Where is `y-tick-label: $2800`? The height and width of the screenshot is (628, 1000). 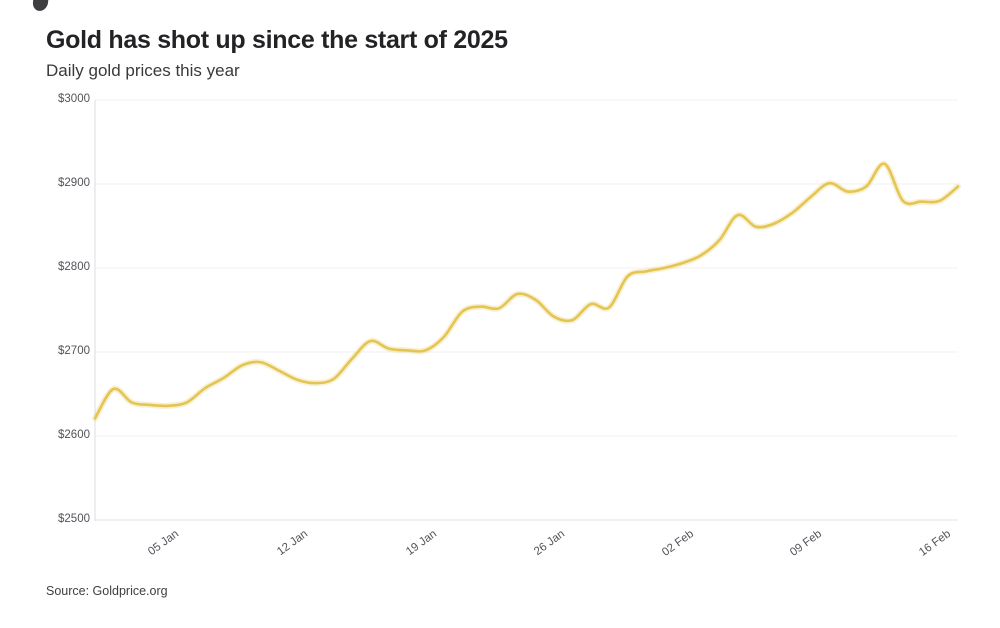 y-tick-label: $2800 is located at coordinates (74, 267).